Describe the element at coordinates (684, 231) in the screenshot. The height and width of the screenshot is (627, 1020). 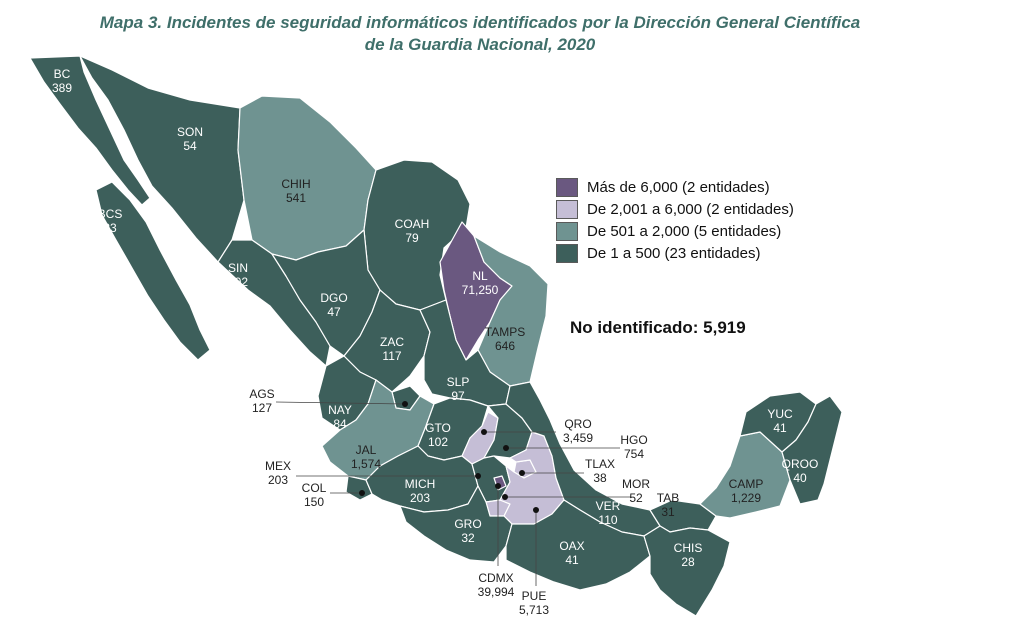
I see `legend-label: De 501 a 2,000 (5 entidades)` at that location.